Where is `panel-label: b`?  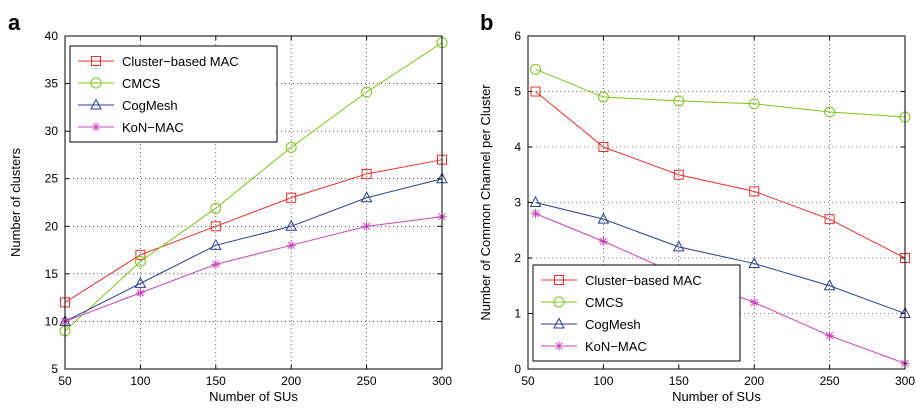 panel-label: b is located at coordinates (486, 22).